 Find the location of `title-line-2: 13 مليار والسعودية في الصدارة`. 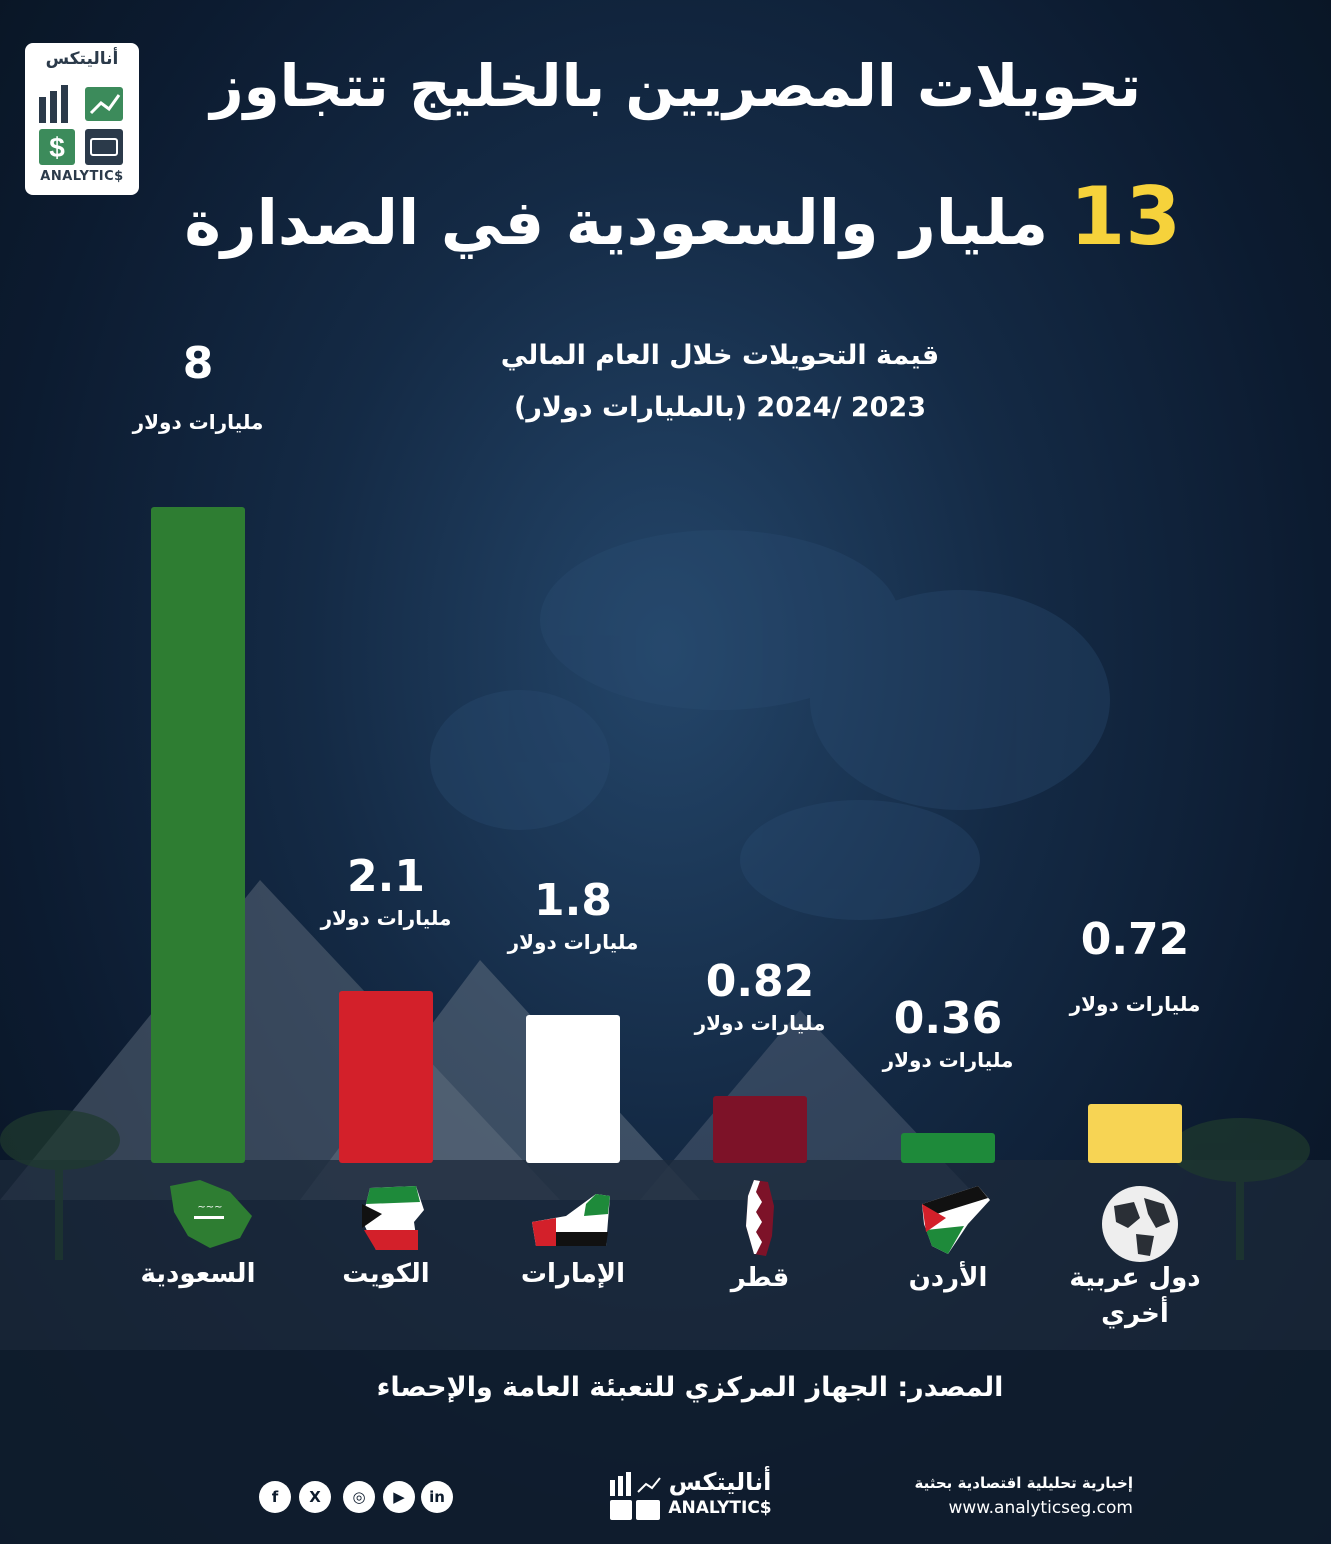

title-line-2: 13 مليار والسعودية في الصدارة is located at coordinates (682, 216).